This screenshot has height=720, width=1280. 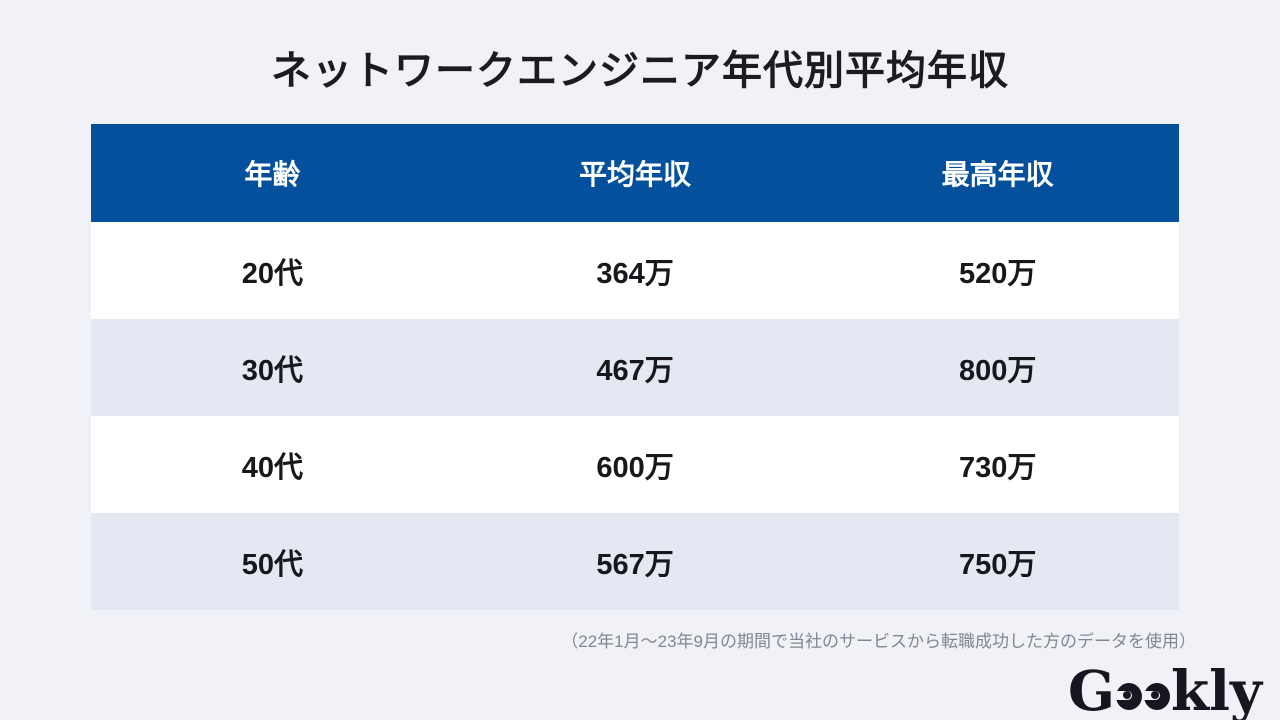 What do you see at coordinates (997, 564) in the screenshot?
I see `max-income-cell: 750万` at bounding box center [997, 564].